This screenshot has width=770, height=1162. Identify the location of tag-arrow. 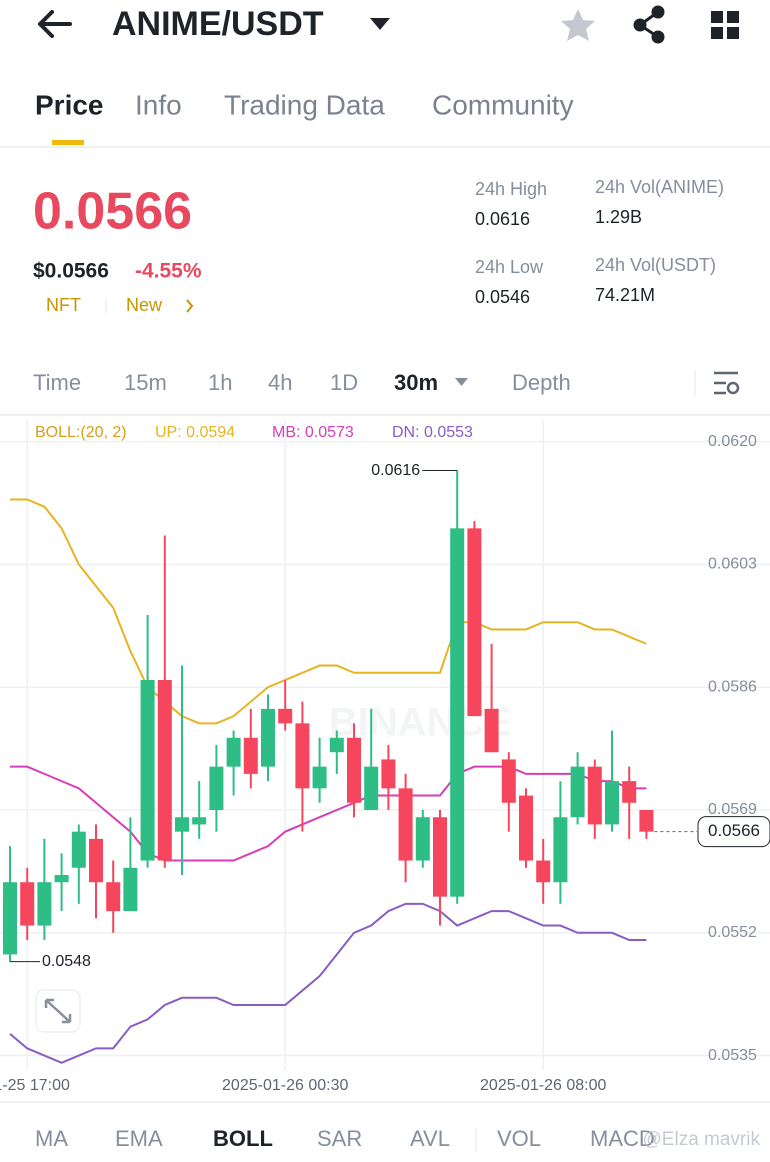
(190, 306).